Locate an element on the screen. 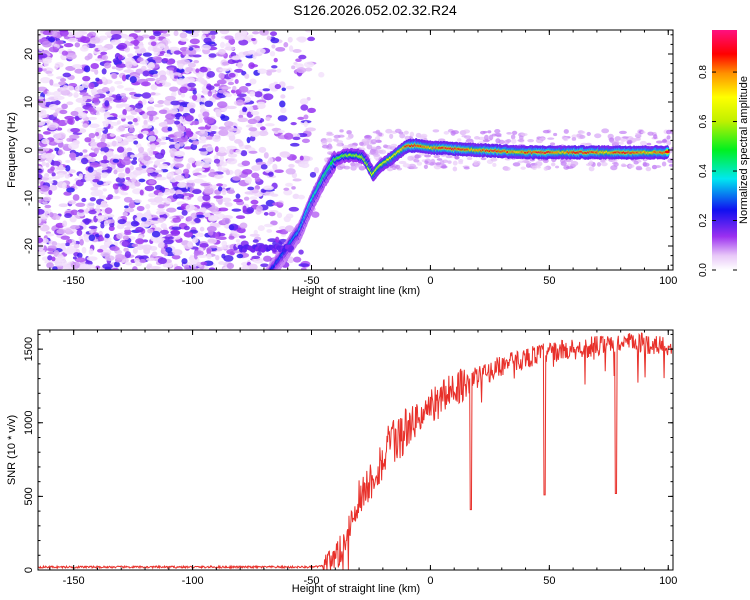  colorbar-tick-label: 0.4 is located at coordinates (703, 171).